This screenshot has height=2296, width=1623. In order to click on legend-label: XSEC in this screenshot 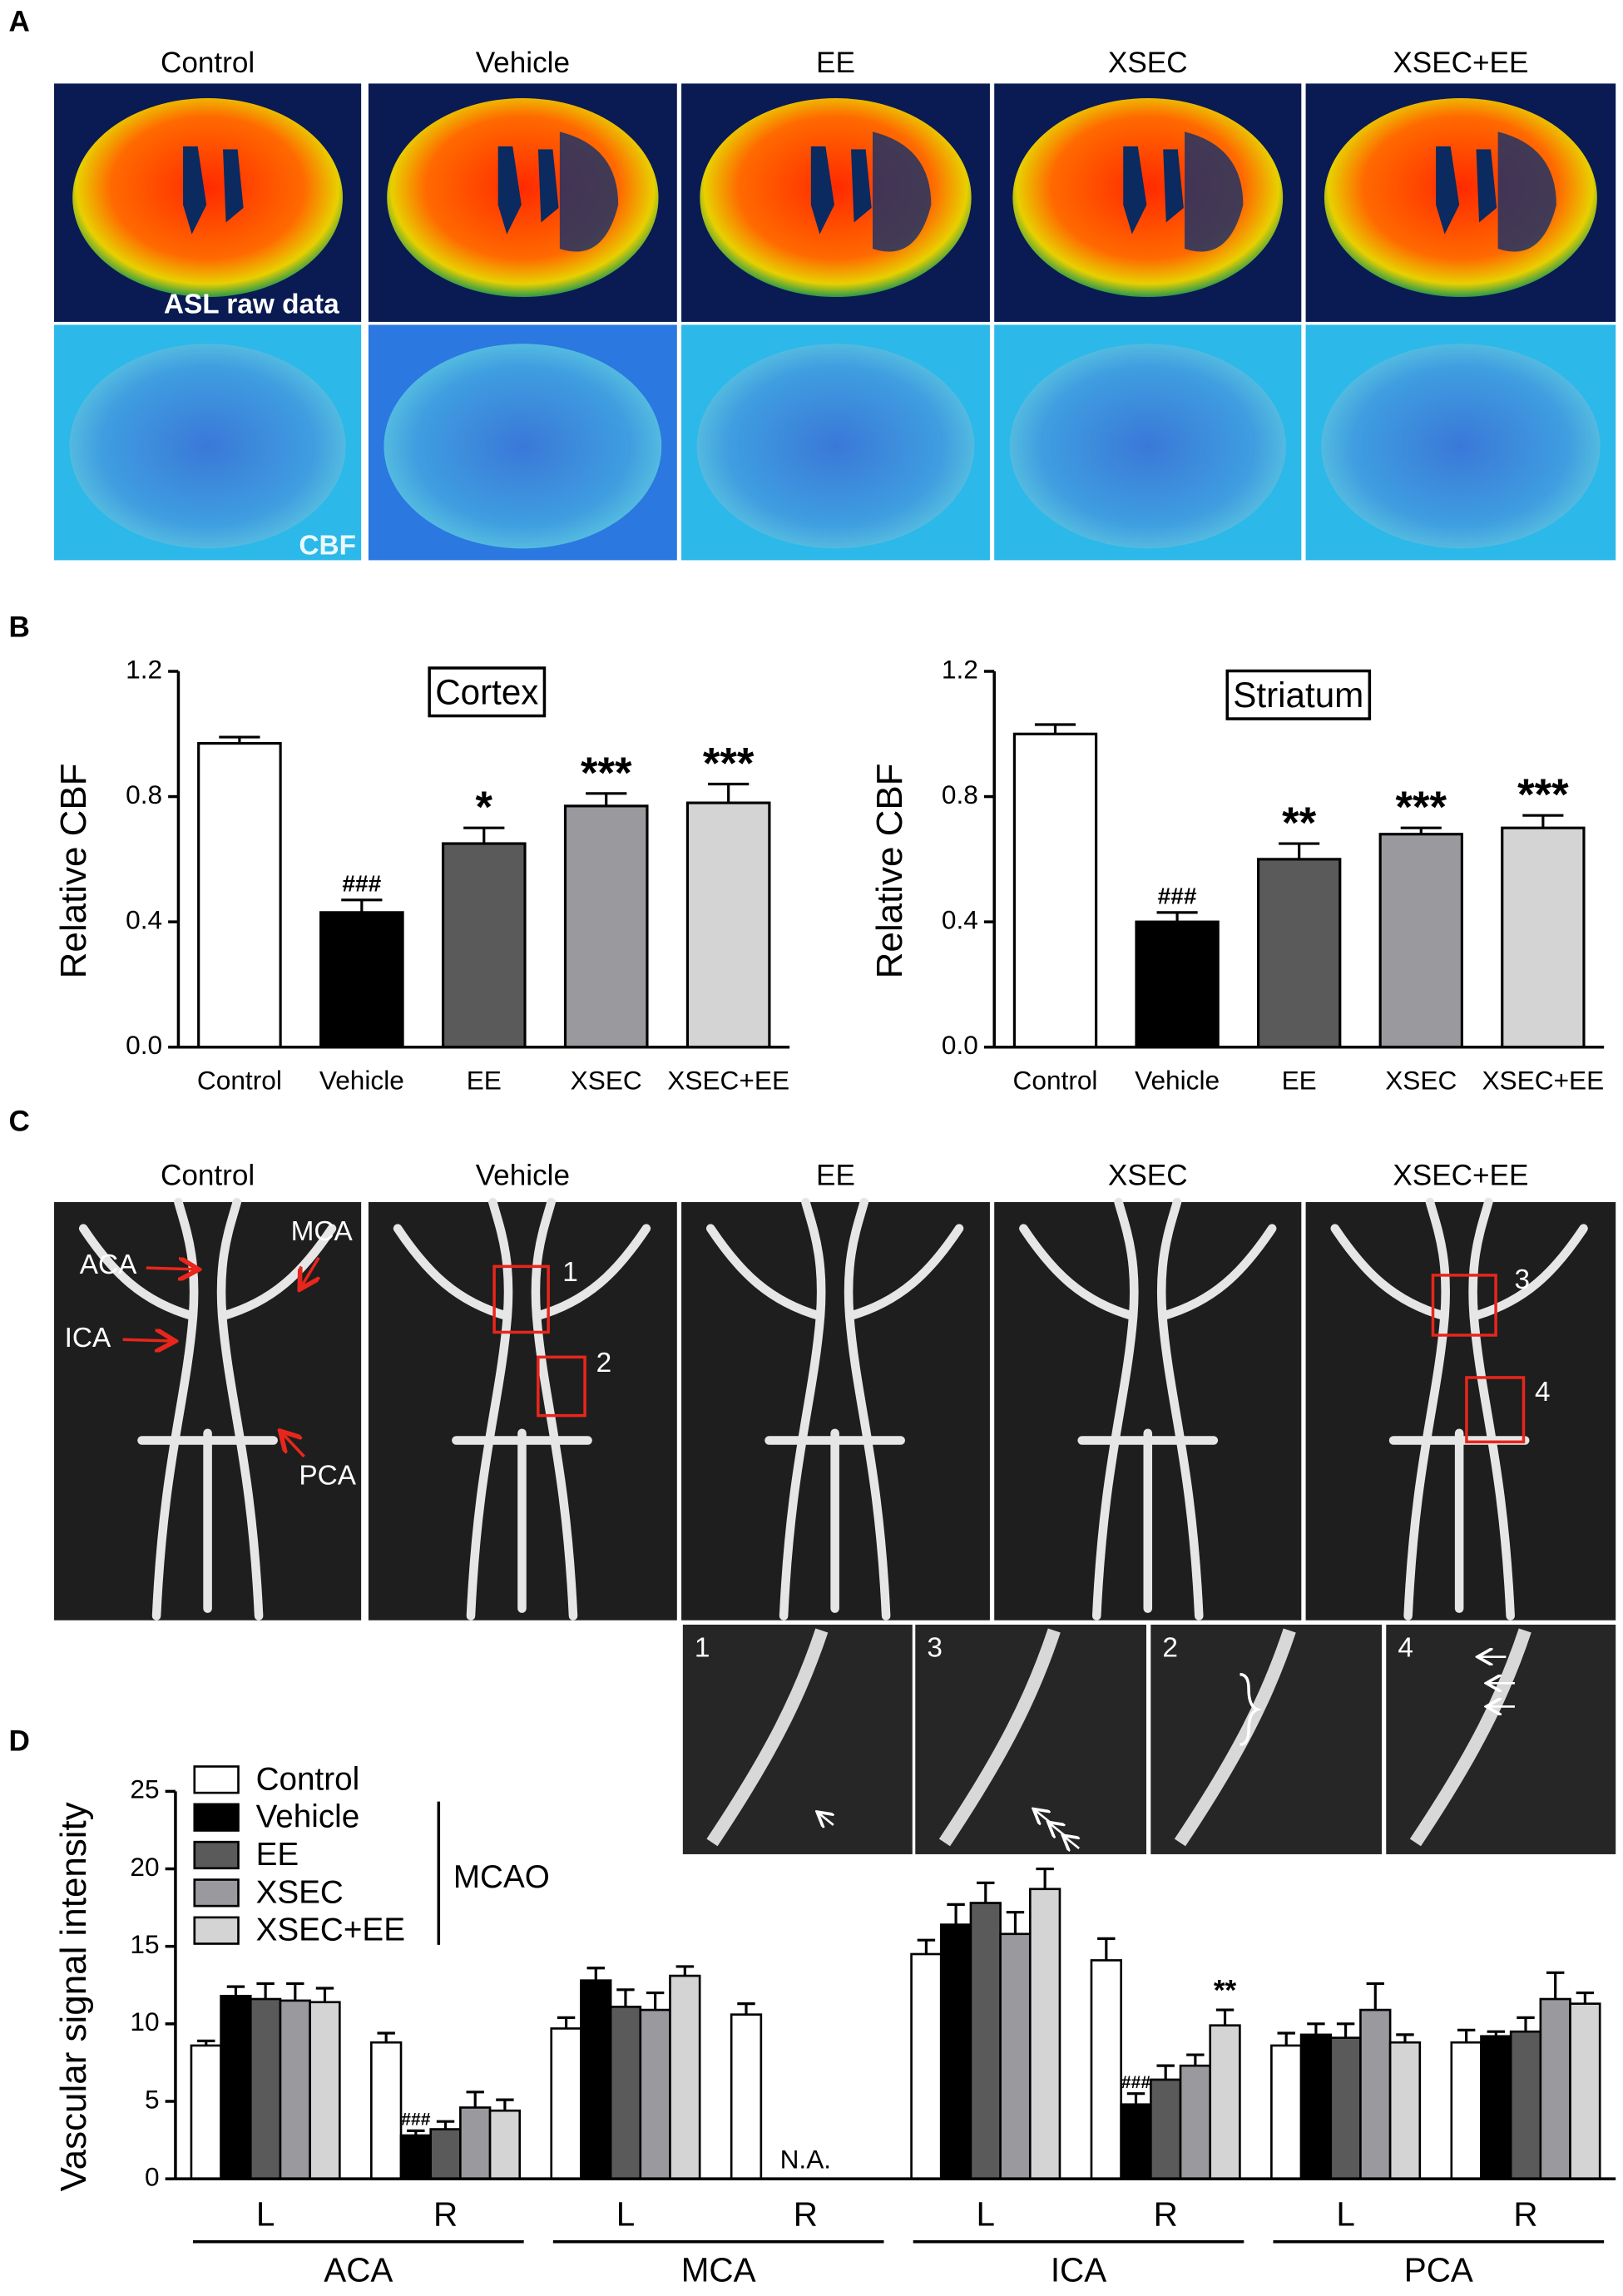, I will do `click(300, 1892)`.